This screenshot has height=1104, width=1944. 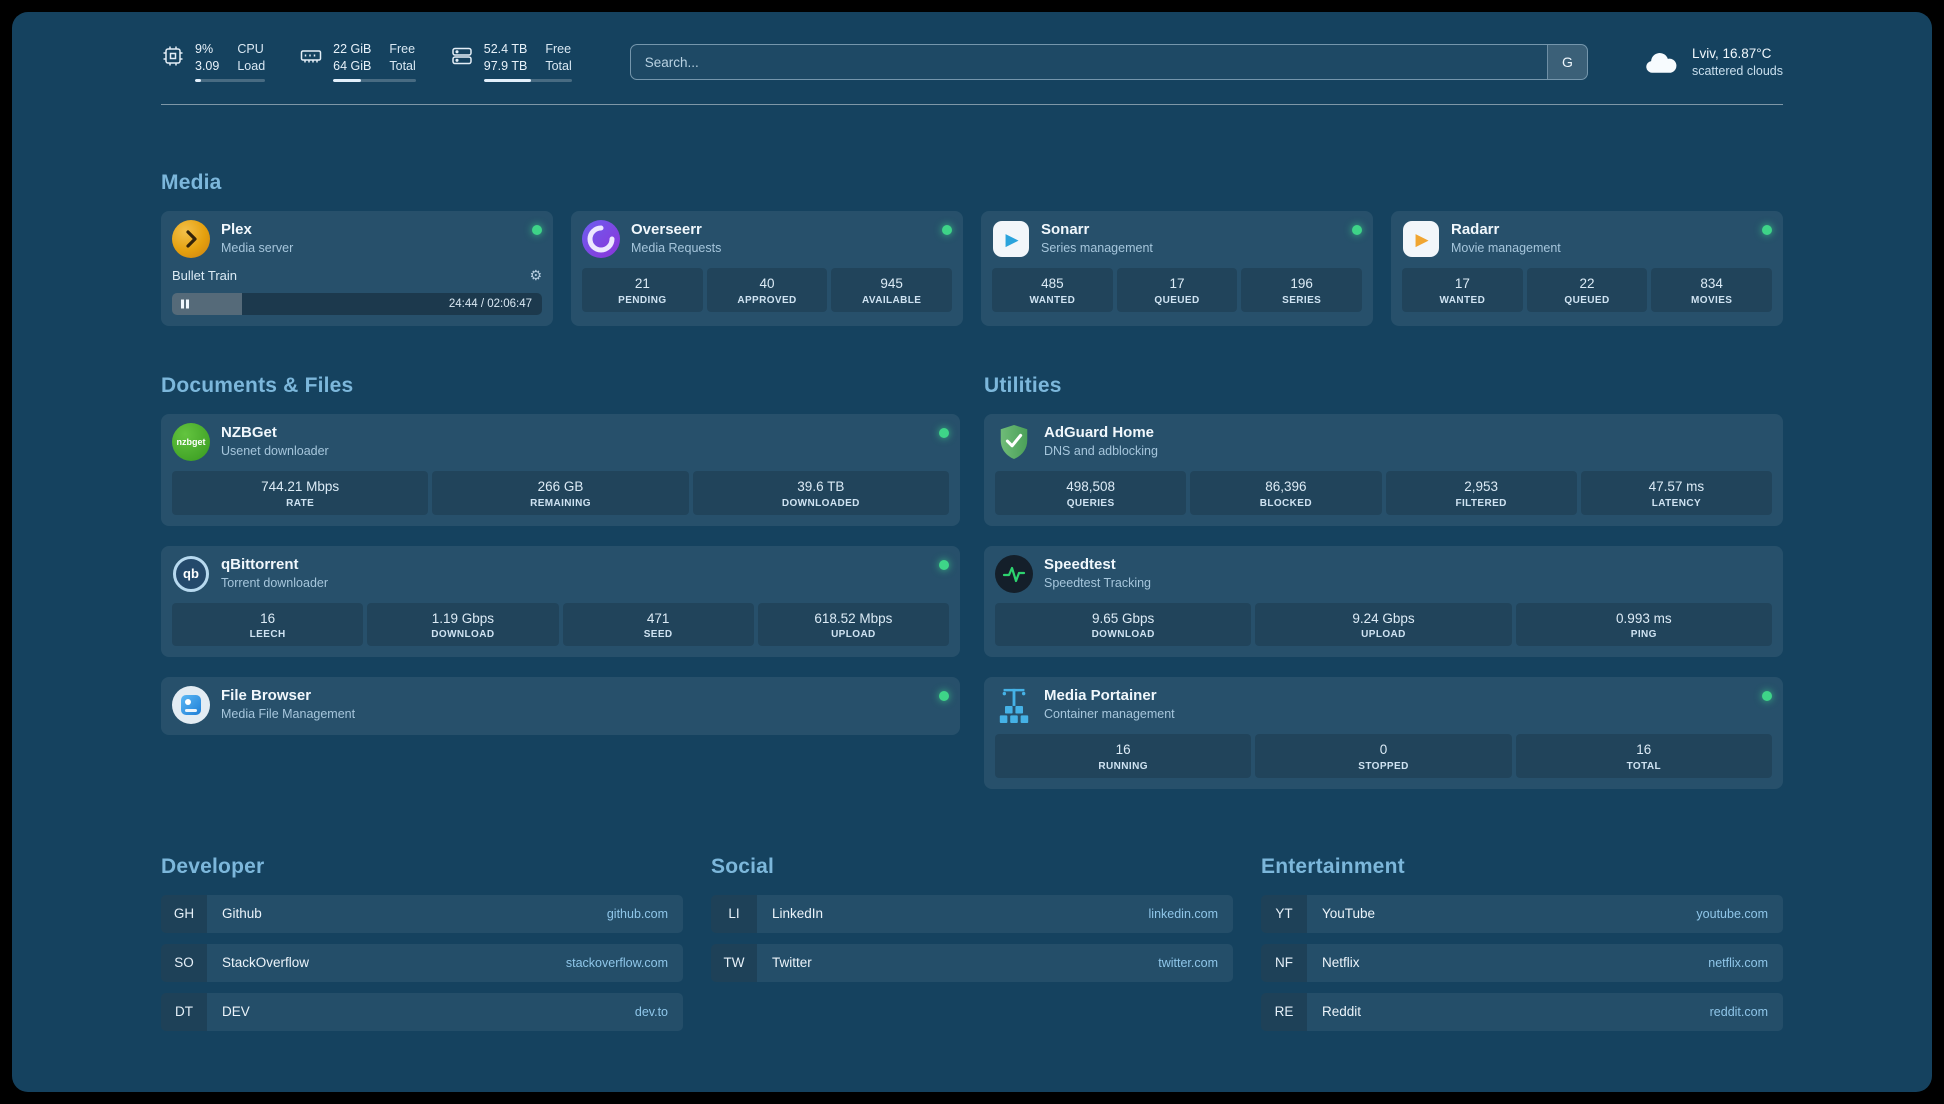 I want to click on bookmark-abbr: YT, so click(x=1284, y=913).